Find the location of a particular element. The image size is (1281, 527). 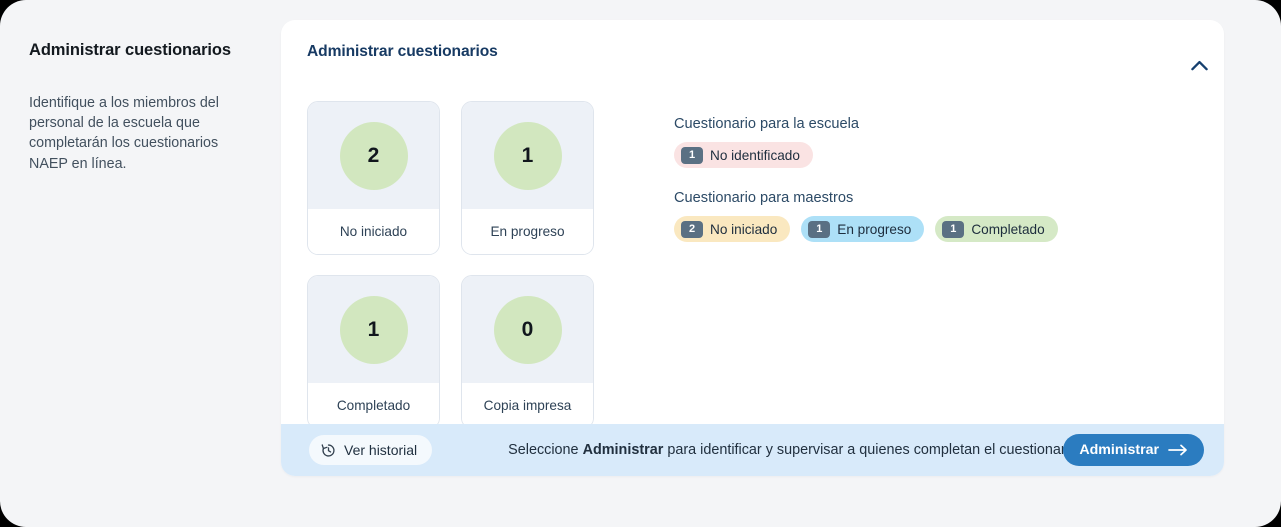

status-card-top: 0 is located at coordinates (527, 329).